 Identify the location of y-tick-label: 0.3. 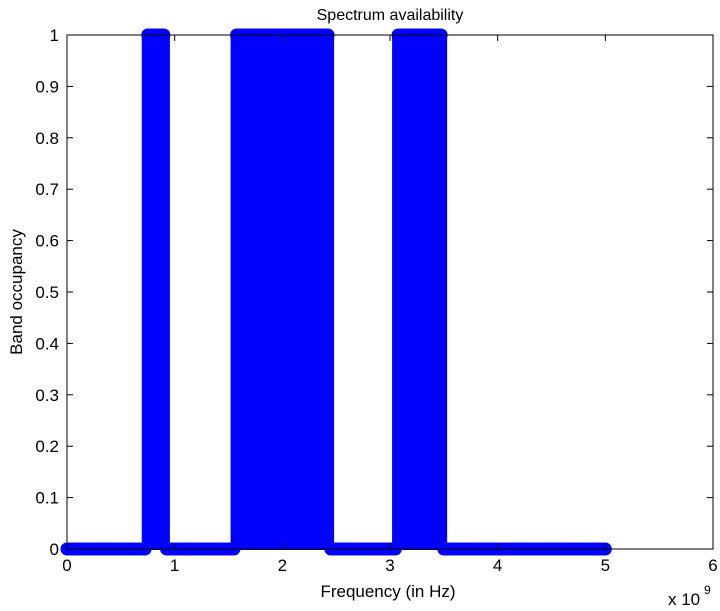
(47, 395).